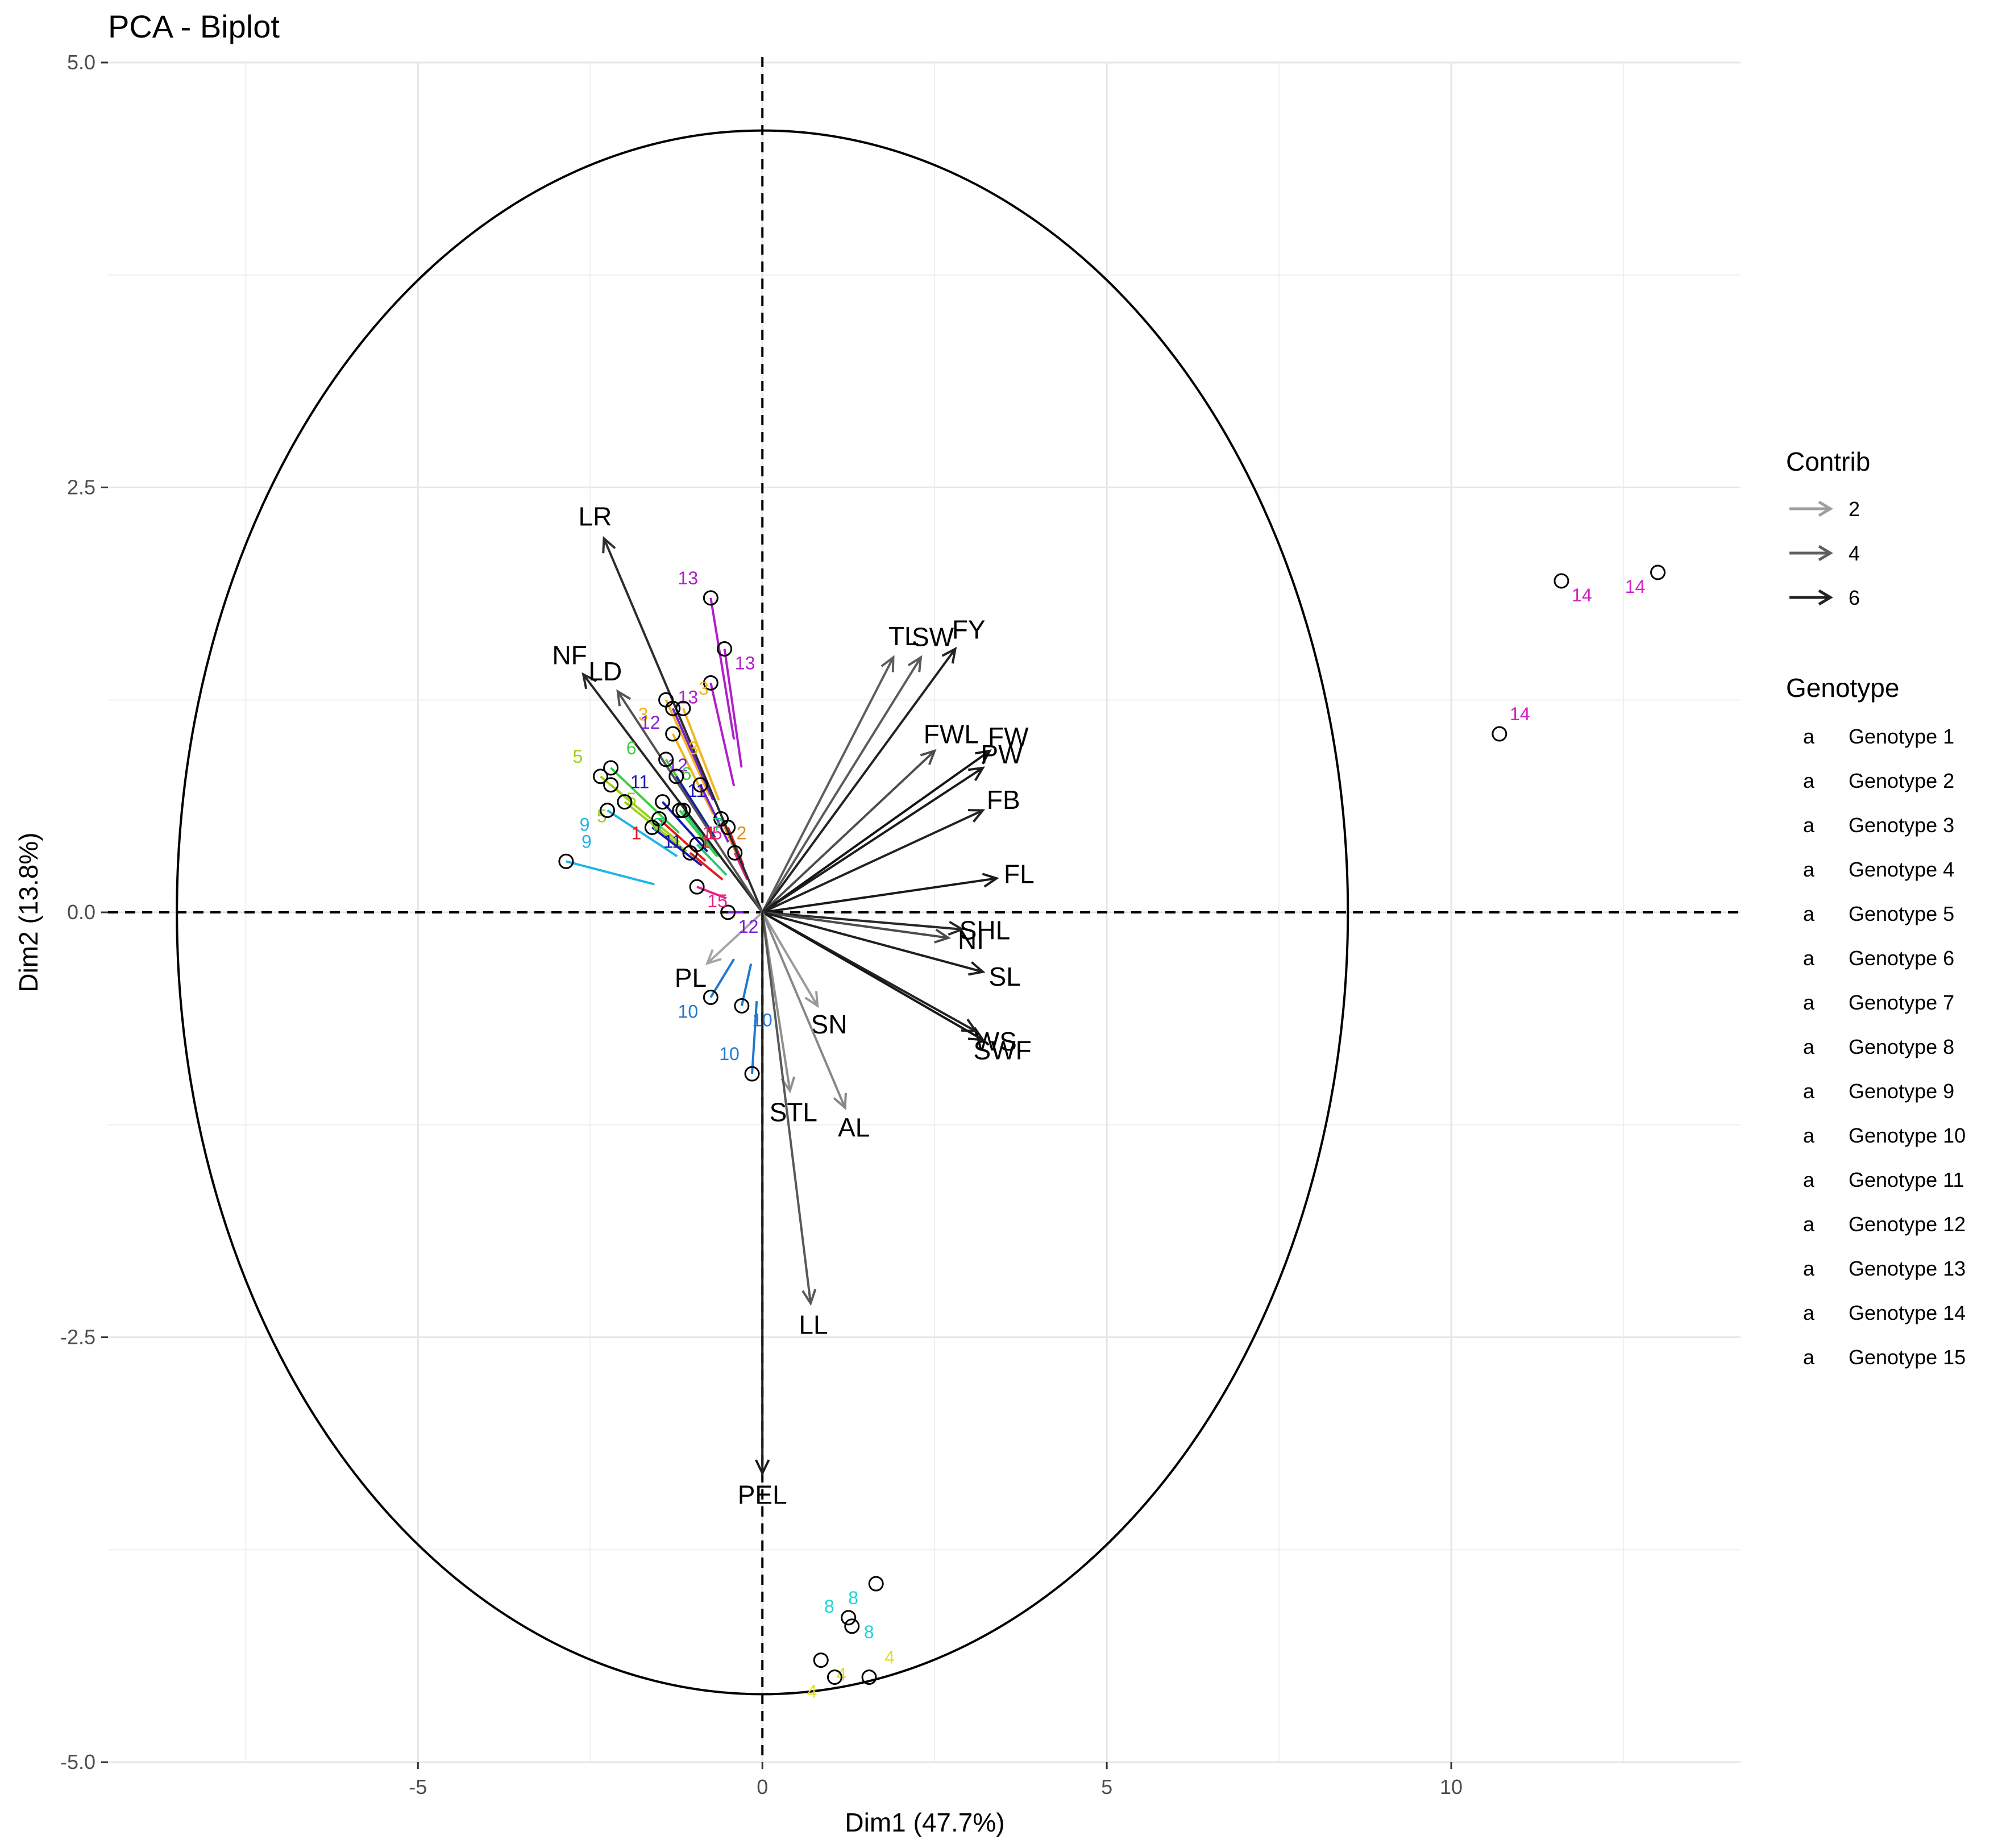  What do you see at coordinates (903, 636) in the screenshot?
I see `variable-label-tl: TL` at bounding box center [903, 636].